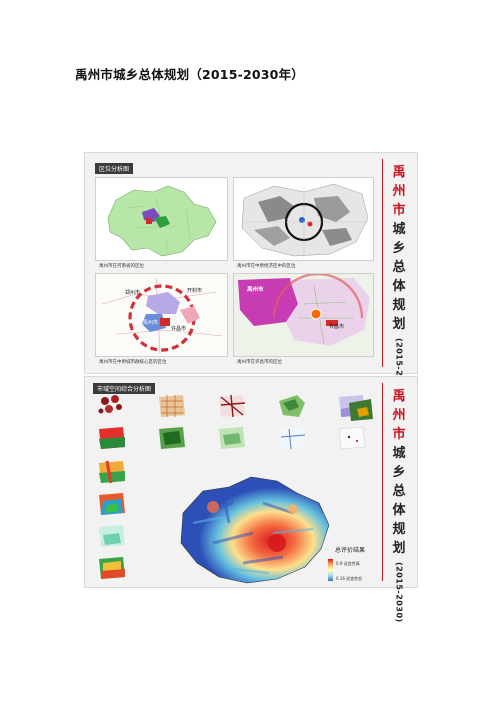 This screenshot has height=702, width=496. I want to click on document-title: 禹州市城乡总体规划（2015-2030年）, so click(189, 74).